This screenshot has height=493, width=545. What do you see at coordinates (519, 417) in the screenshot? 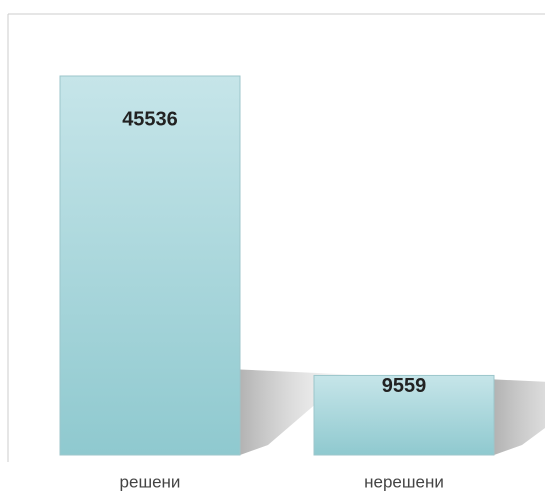
I see `bar-shadow` at bounding box center [519, 417].